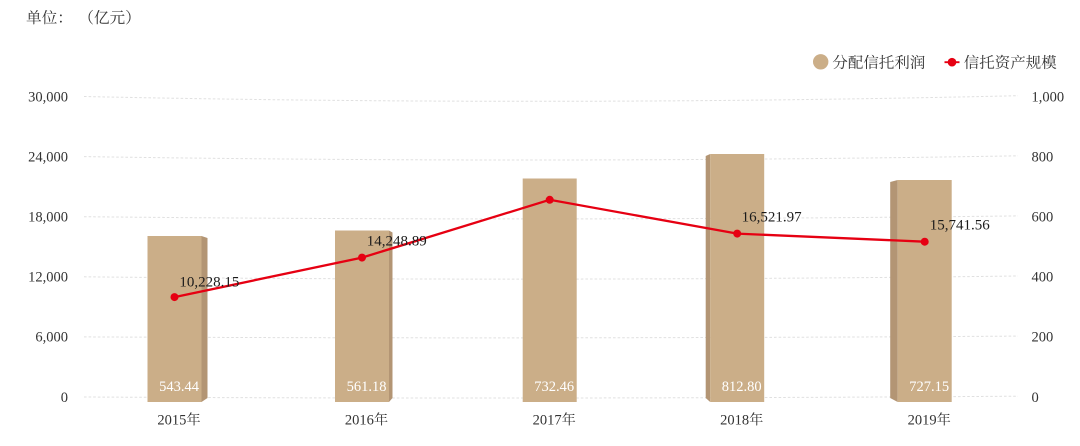  What do you see at coordinates (772, 217) in the screenshot?
I see `svg-text: 16,521.97` at bounding box center [772, 217].